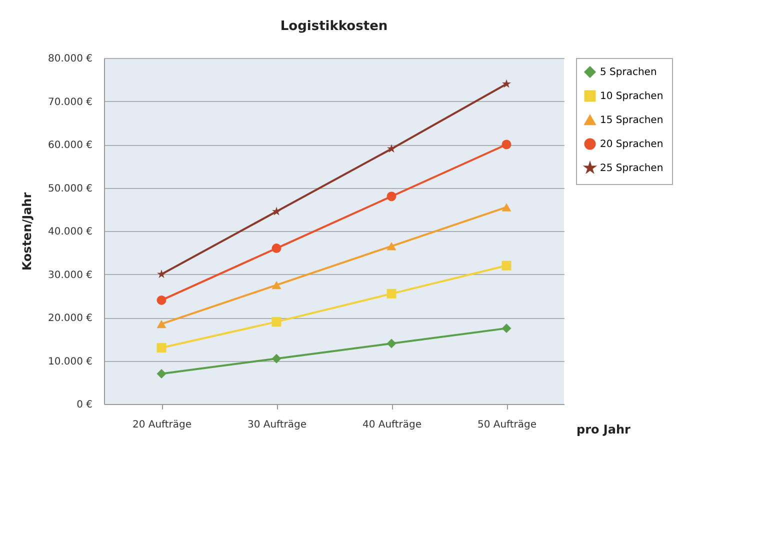 This screenshot has width=774, height=537. What do you see at coordinates (632, 144) in the screenshot?
I see `legend-label: 20 Sprachen` at bounding box center [632, 144].